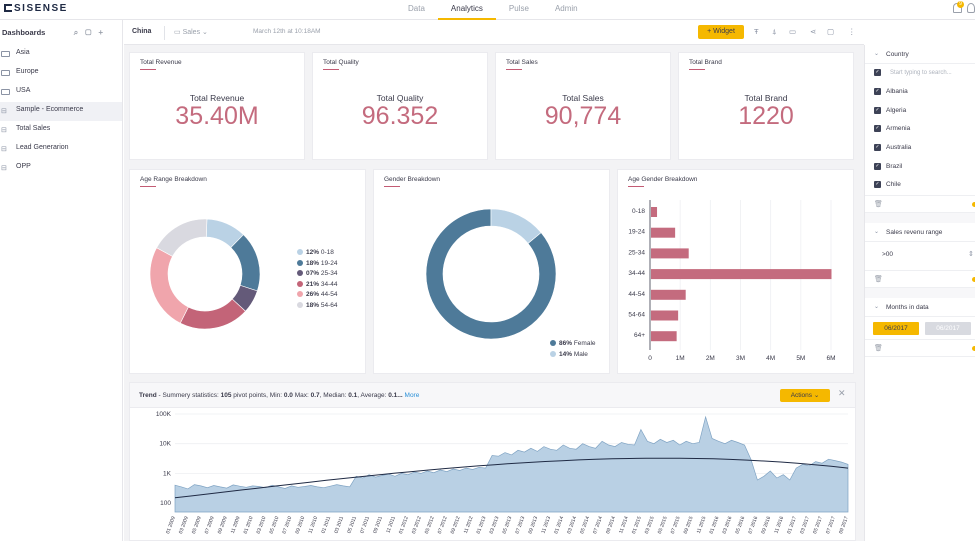 This screenshot has width=975, height=541. I want to click on sidebar-item: ⊟ Sample - Ecommerce, so click(61, 111).